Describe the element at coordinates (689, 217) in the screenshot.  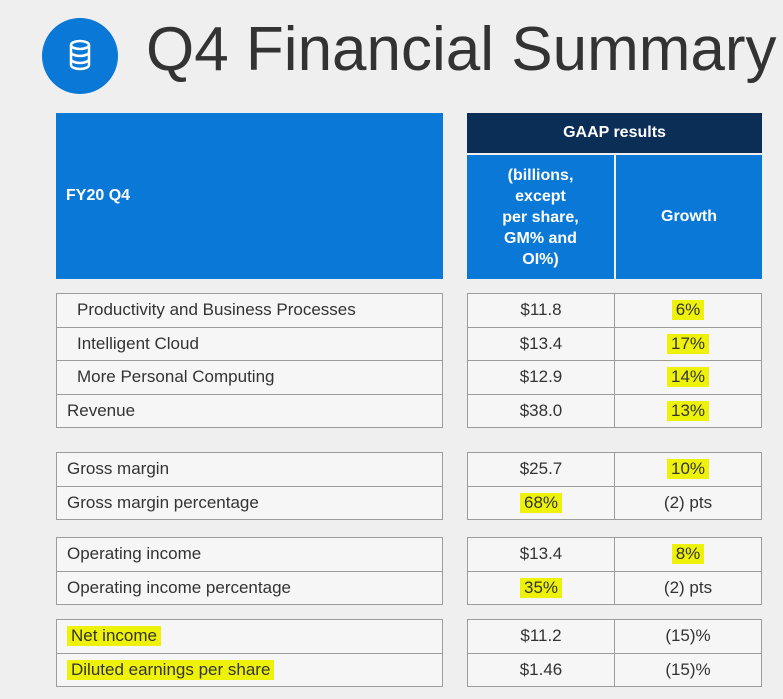
I see `growth-header: Growth` at that location.